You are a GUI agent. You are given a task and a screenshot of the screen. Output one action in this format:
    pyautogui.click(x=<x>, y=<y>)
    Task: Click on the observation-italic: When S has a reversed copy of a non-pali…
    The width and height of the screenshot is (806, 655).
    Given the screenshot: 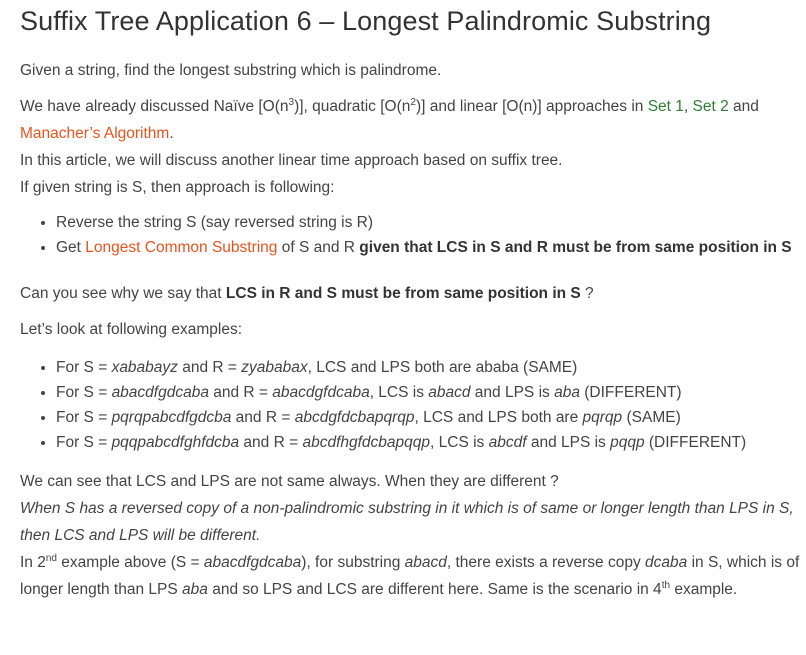 What is the action you would take?
    pyautogui.click(x=407, y=522)
    